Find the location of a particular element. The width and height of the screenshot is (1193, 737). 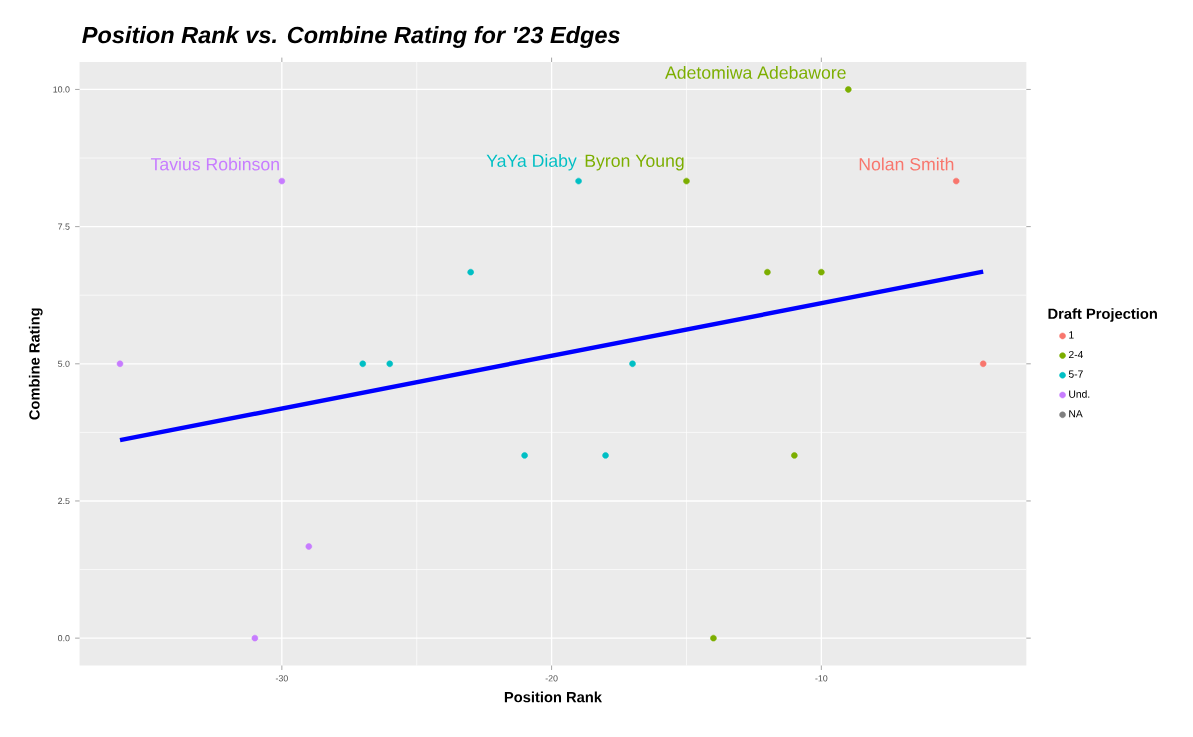

annotation: Nolan Smith is located at coordinates (906, 164).